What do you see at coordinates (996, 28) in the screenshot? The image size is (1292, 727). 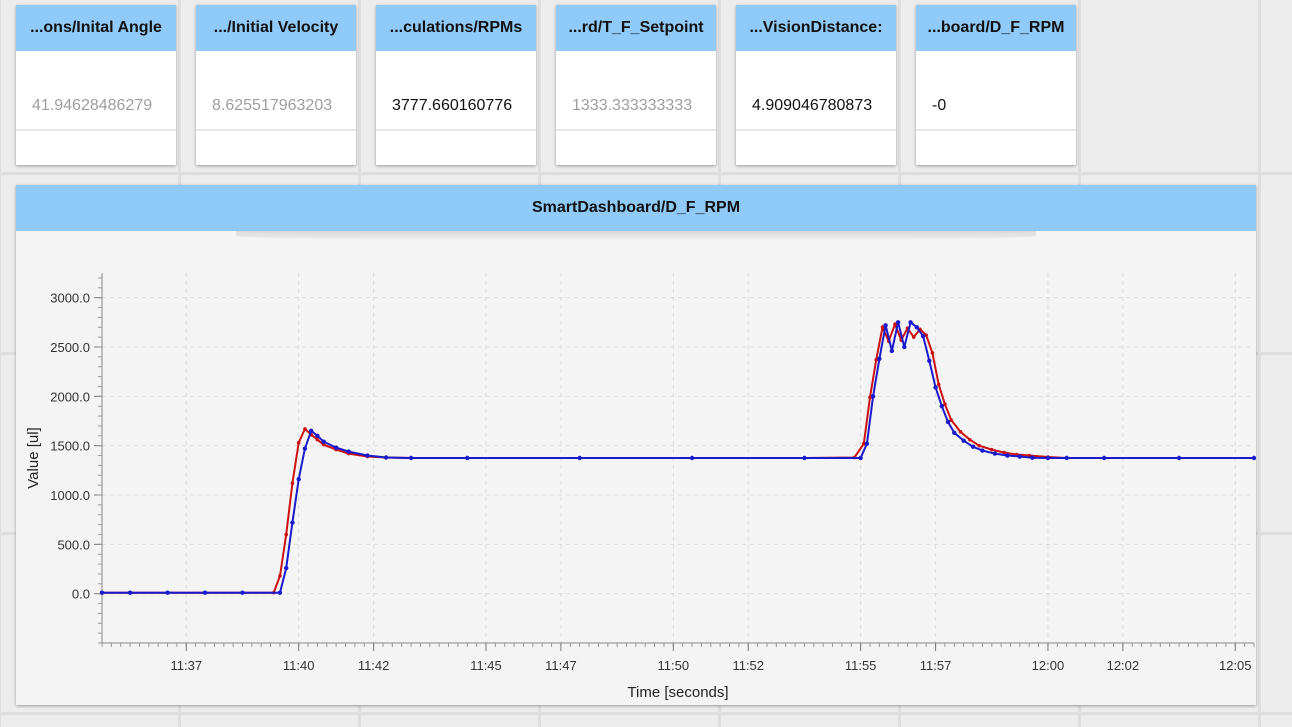 I see `tile-title: ...board/D_F_RPM` at bounding box center [996, 28].